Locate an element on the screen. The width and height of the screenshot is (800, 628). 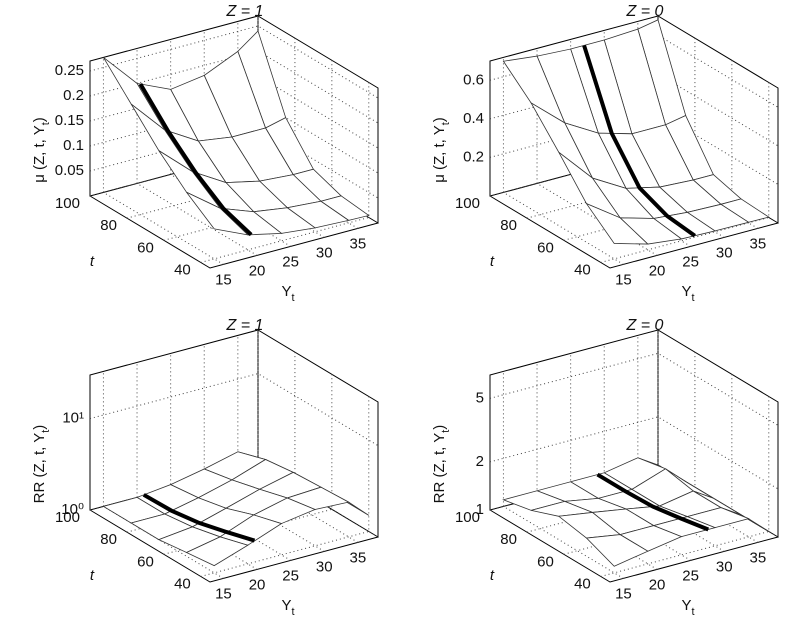
z-tick-label: 0.1 is located at coordinates (73, 145).